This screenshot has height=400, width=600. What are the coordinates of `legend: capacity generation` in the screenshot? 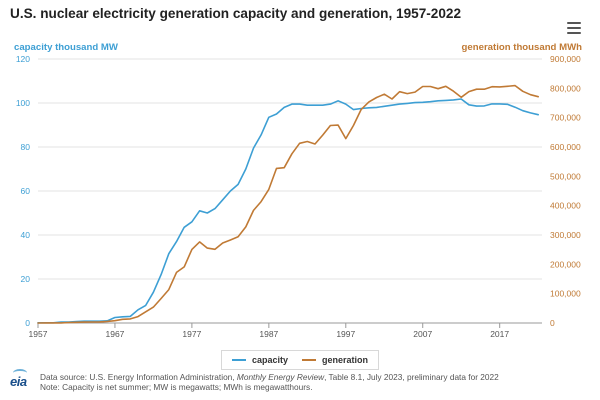 It's located at (300, 360).